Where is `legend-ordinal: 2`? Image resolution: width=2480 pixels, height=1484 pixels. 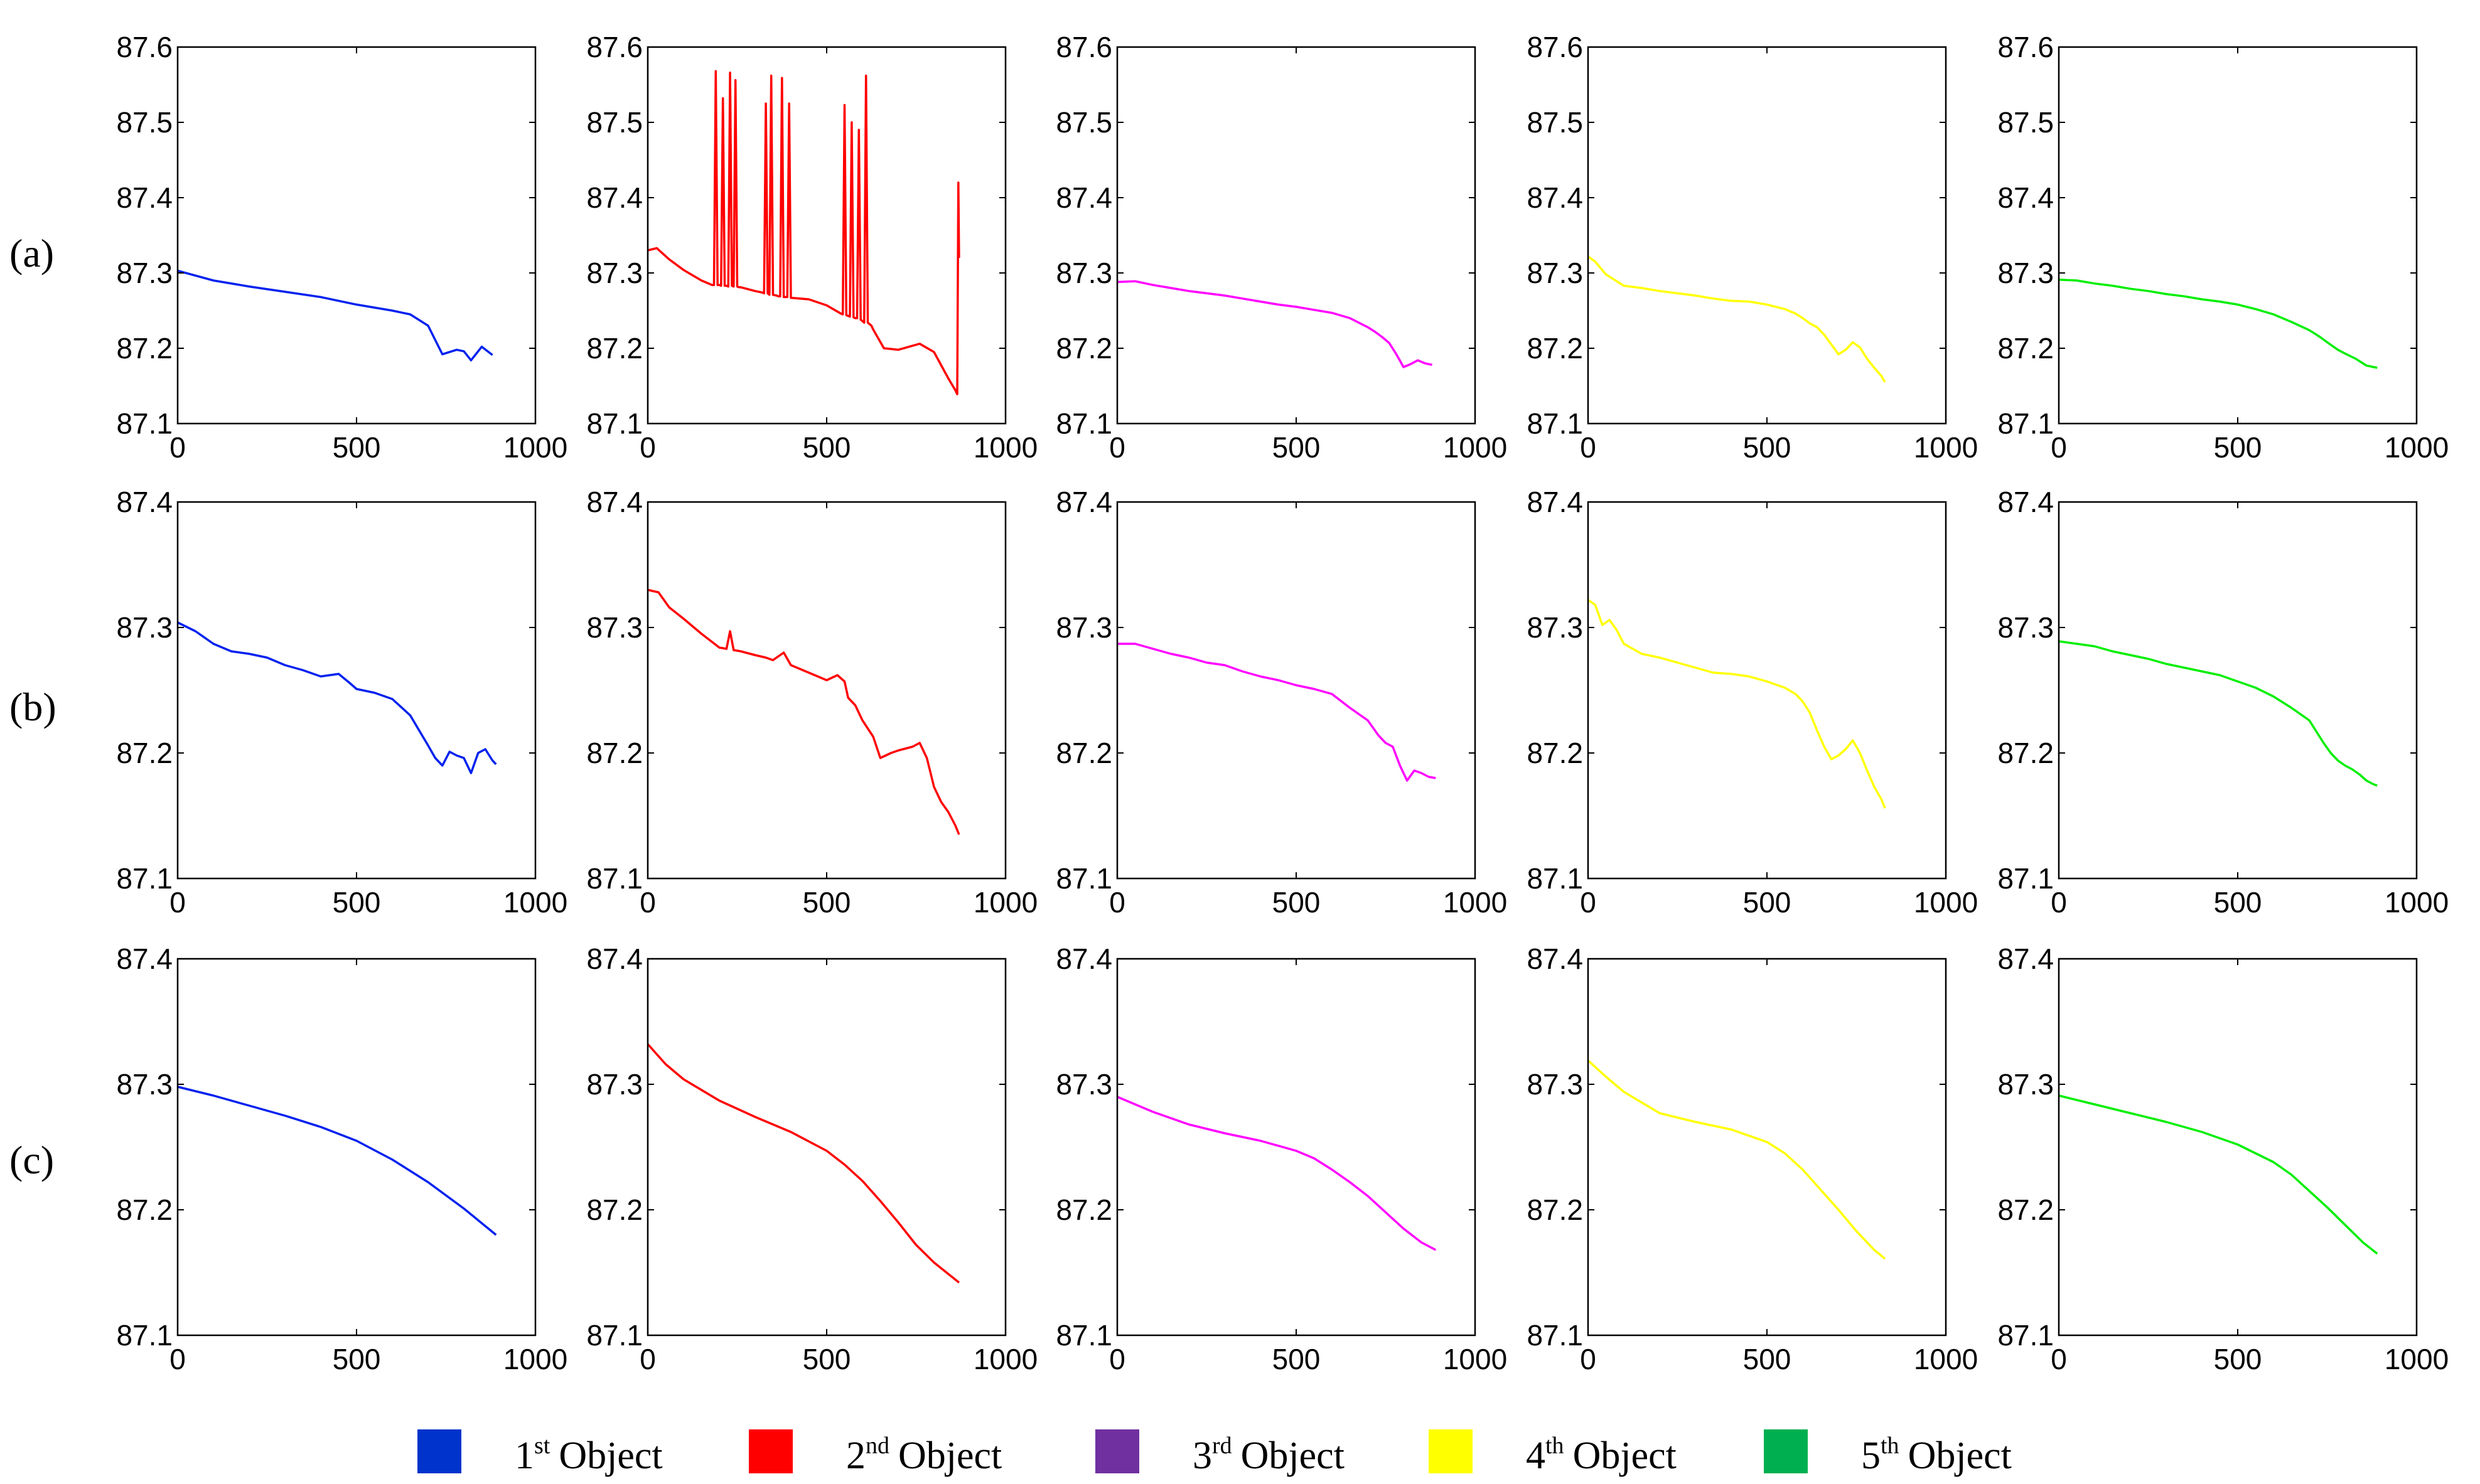
legend-ordinal: 2 is located at coordinates (856, 1455).